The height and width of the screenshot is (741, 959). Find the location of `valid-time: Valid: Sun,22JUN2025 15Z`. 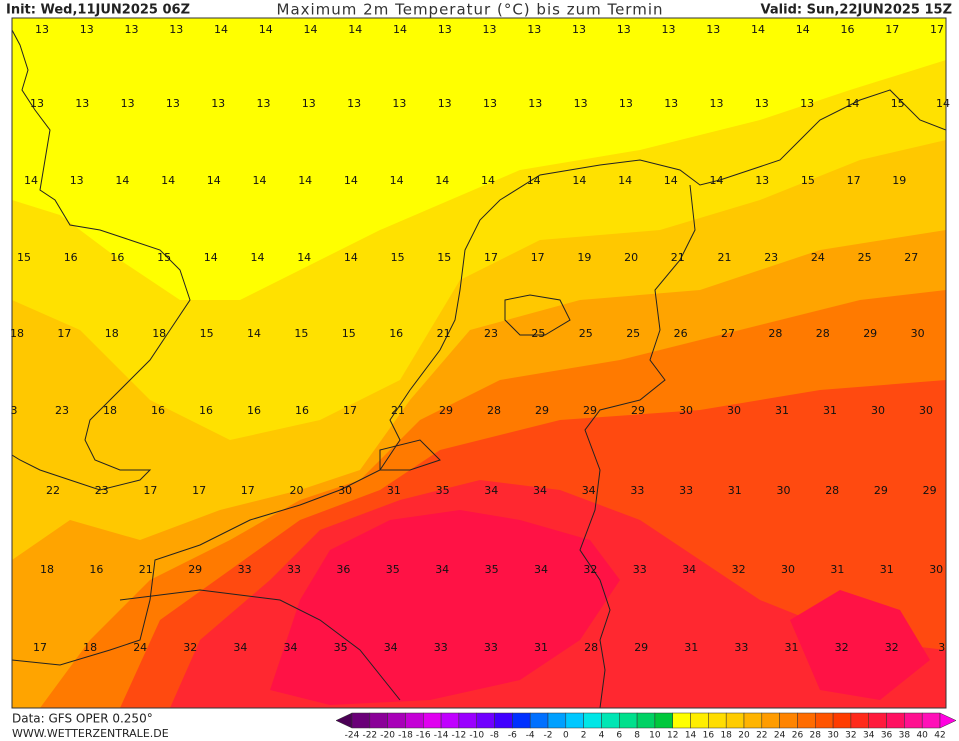

valid-time: Valid: Sun,22JUN2025 15Z is located at coordinates (856, 10).